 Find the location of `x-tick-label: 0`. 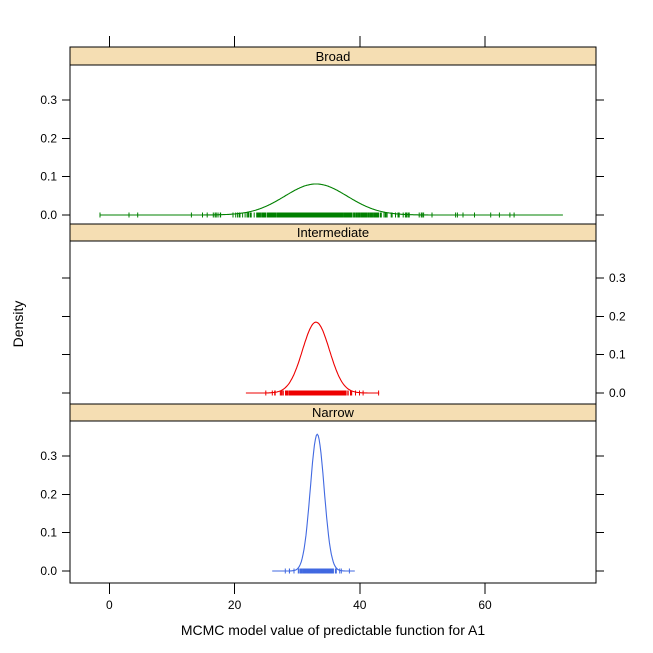

x-tick-label: 0 is located at coordinates (109, 605).